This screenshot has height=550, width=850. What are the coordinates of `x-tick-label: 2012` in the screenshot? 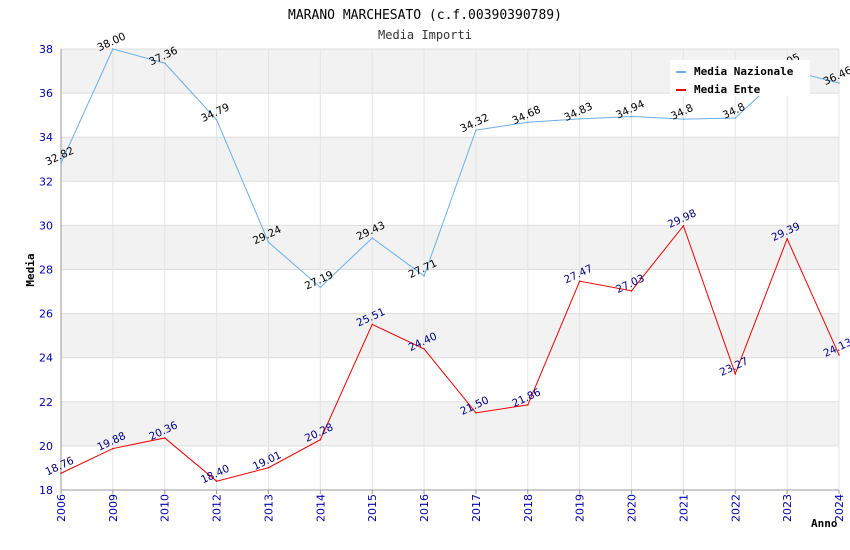 It's located at (217, 508).